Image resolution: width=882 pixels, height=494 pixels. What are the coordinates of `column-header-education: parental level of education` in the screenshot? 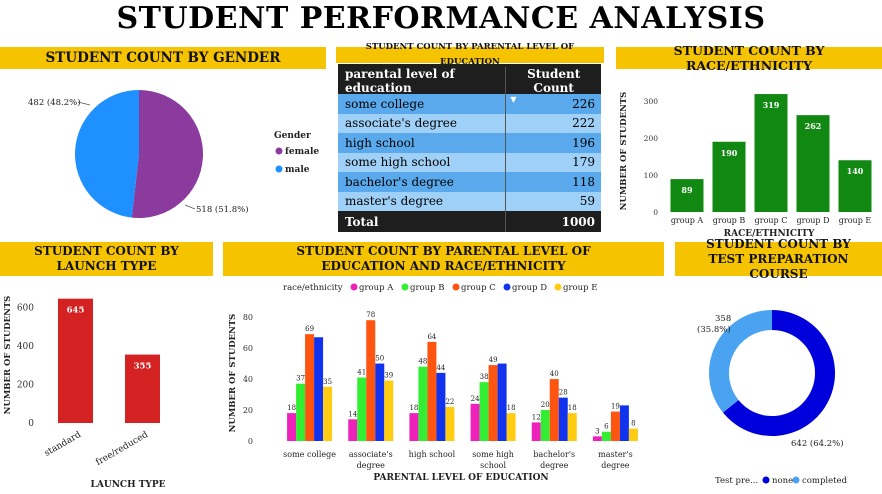 It's located at (400, 81).